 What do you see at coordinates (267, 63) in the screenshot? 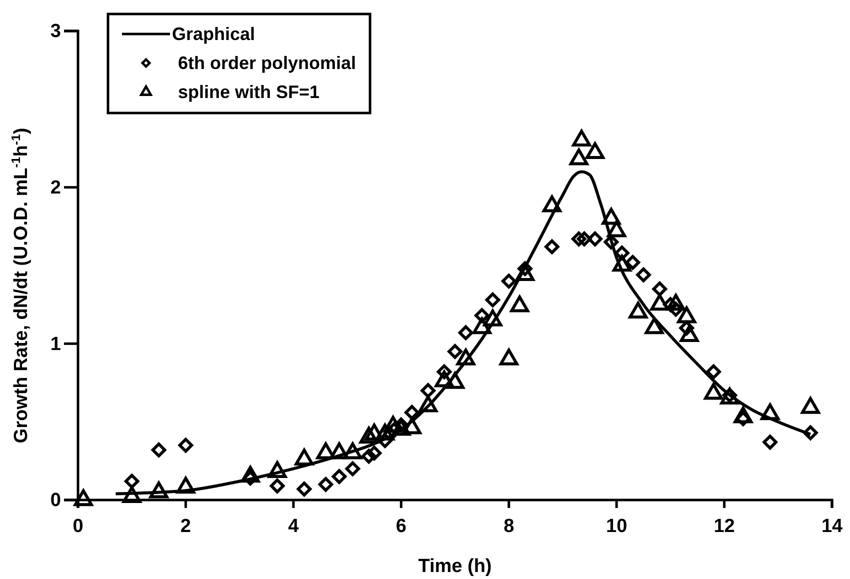
I see `legend-label: 6th order polynomial` at bounding box center [267, 63].